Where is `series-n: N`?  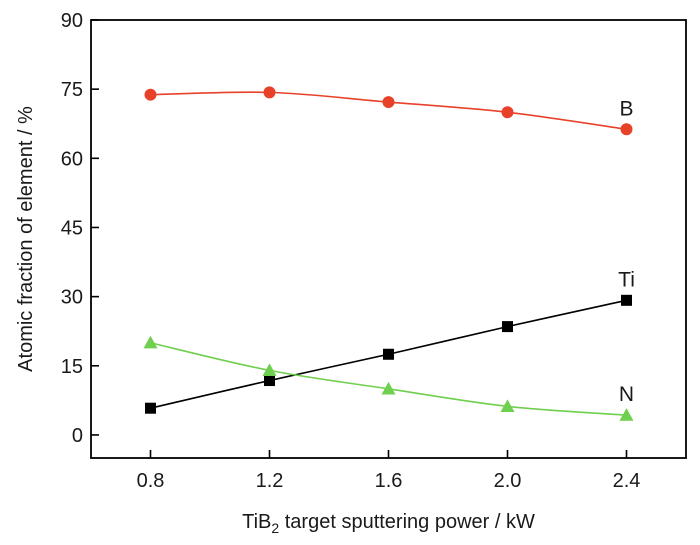 series-n: N is located at coordinates (388, 378).